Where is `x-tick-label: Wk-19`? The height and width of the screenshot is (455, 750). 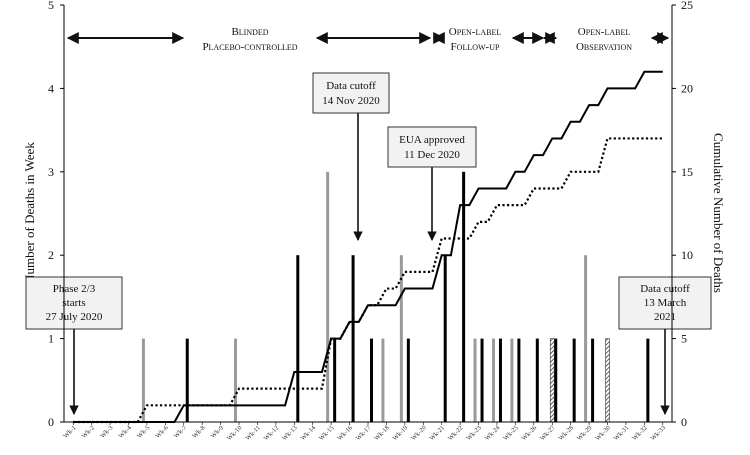 x-tick-label: Wk-19 is located at coordinates (401, 433).